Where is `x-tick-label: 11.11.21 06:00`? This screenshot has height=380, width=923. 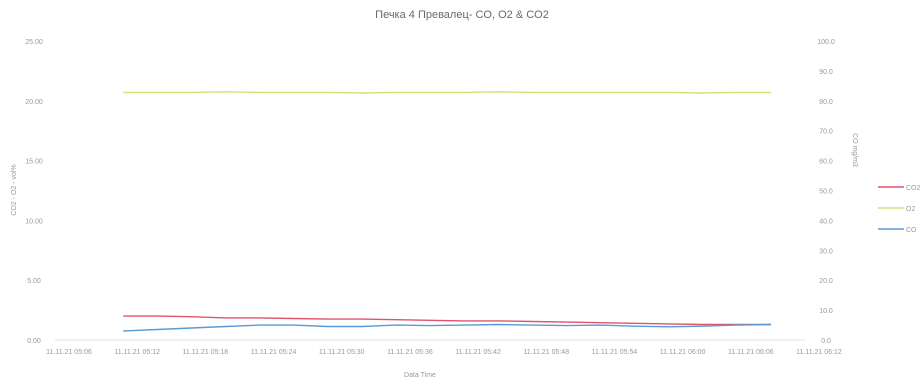 x-tick-label: 11.11.21 06:00 is located at coordinates (683, 352).